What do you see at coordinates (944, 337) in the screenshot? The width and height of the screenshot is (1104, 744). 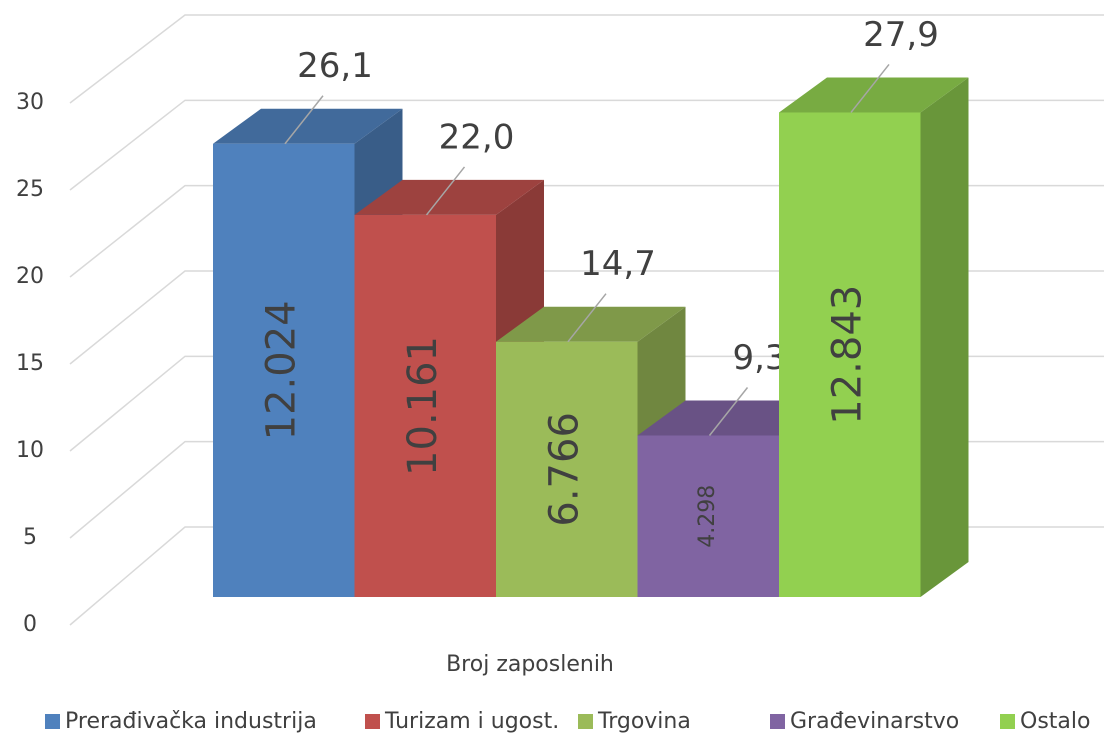 I see `bar-side` at bounding box center [944, 337].